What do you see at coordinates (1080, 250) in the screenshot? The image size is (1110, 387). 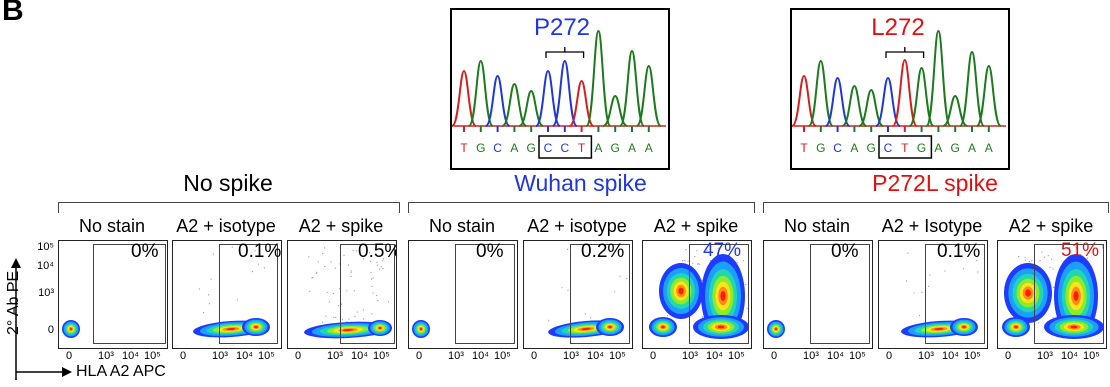 I see `gate-percentage: 51%` at bounding box center [1080, 250].